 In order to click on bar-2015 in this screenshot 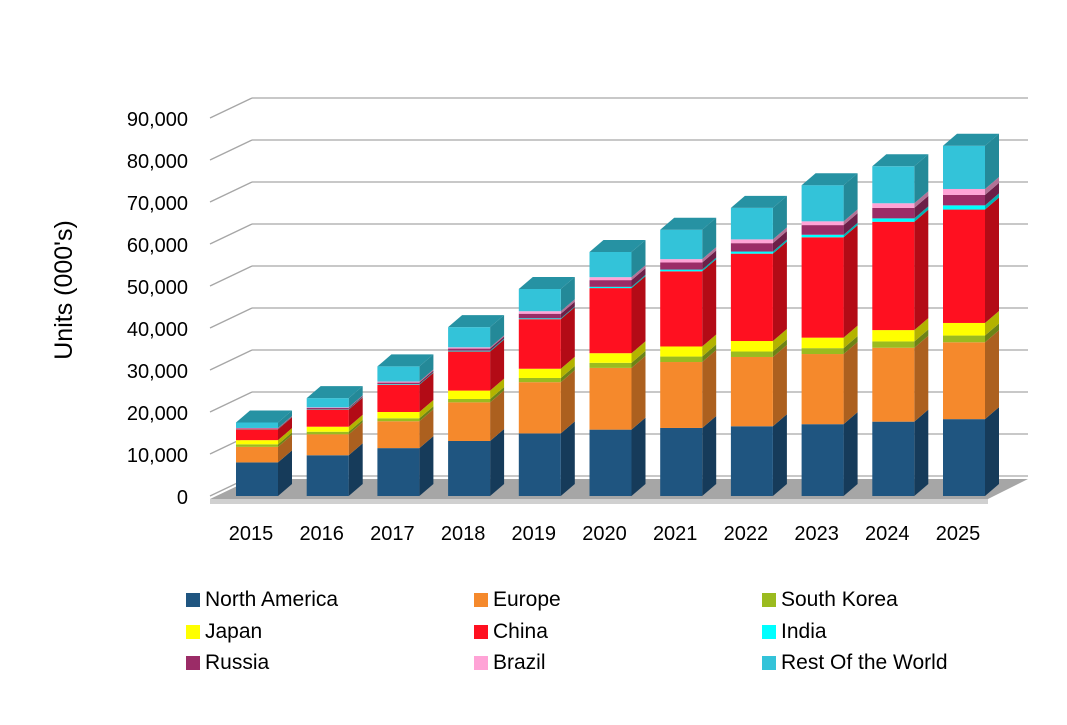, I will do `click(264, 453)`.